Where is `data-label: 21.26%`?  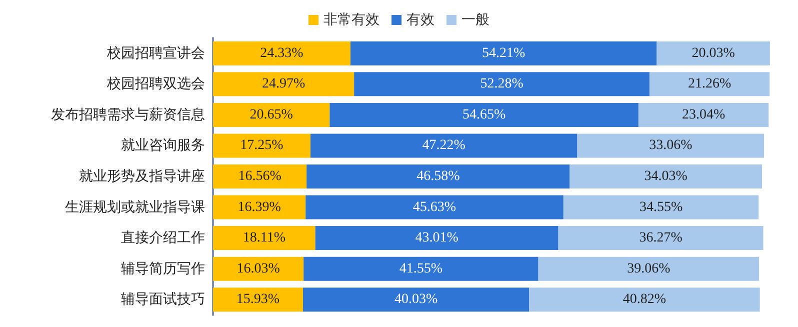
data-label: 21.26% is located at coordinates (710, 84).